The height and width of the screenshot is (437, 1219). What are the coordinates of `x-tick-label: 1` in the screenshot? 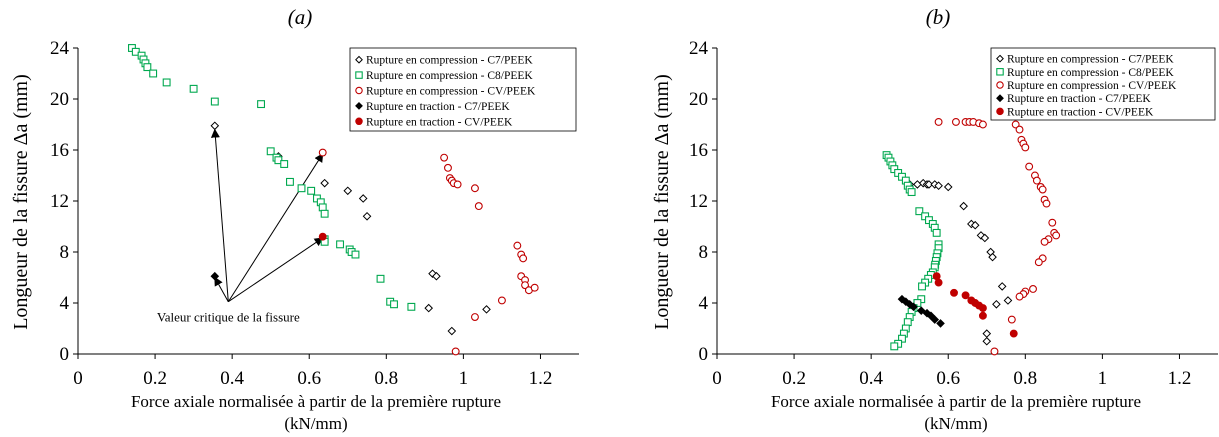 It's located at (464, 378).